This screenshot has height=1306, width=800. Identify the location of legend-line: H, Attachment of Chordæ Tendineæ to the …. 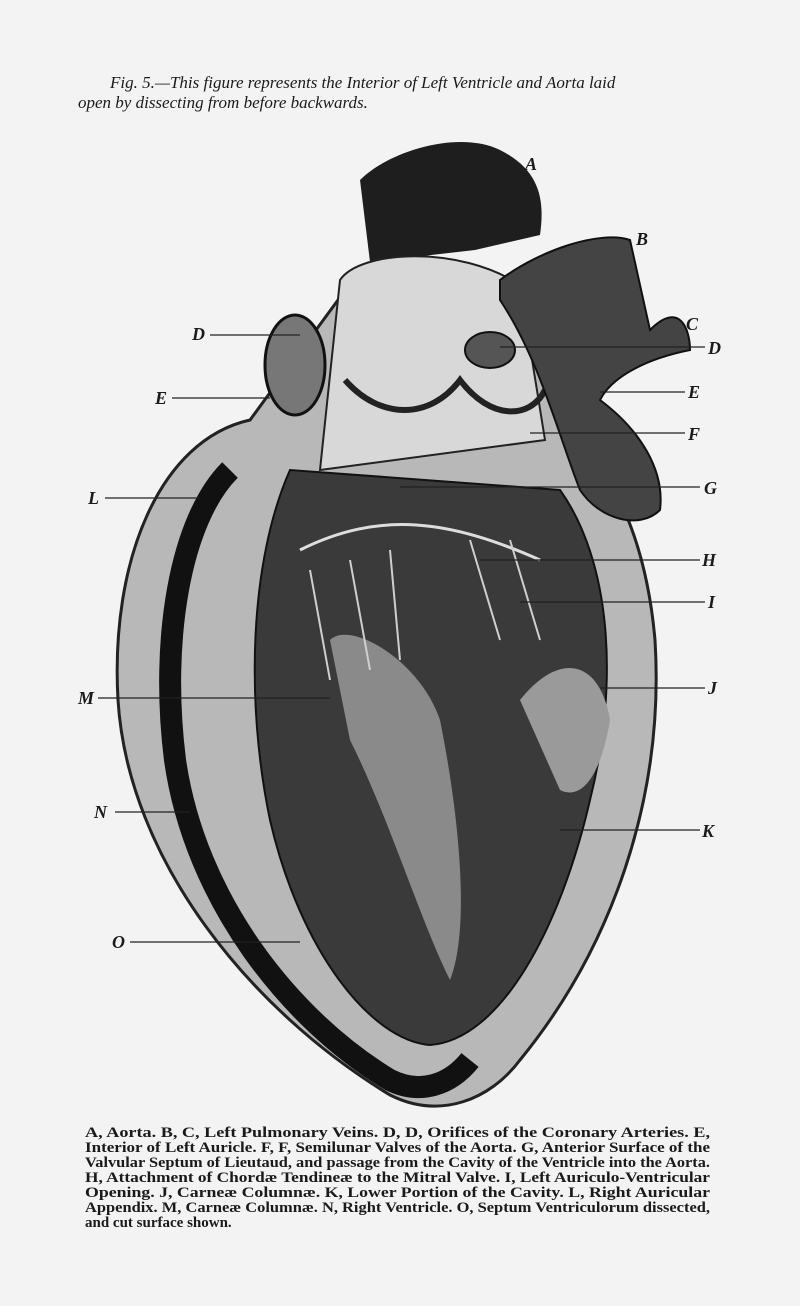
(397, 1178).